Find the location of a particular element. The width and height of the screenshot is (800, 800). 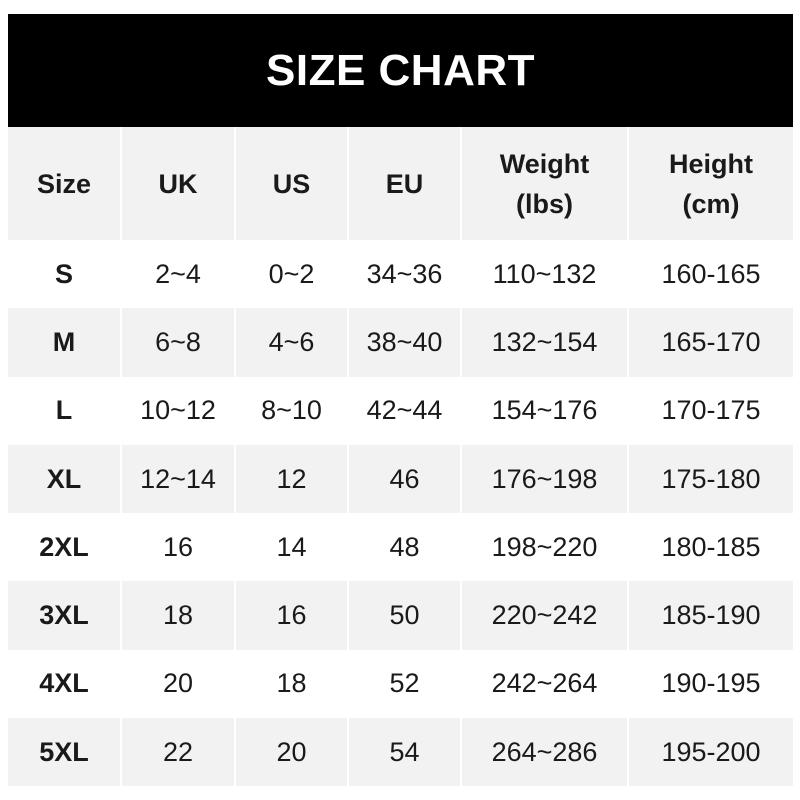

size-label: M is located at coordinates (64, 341).